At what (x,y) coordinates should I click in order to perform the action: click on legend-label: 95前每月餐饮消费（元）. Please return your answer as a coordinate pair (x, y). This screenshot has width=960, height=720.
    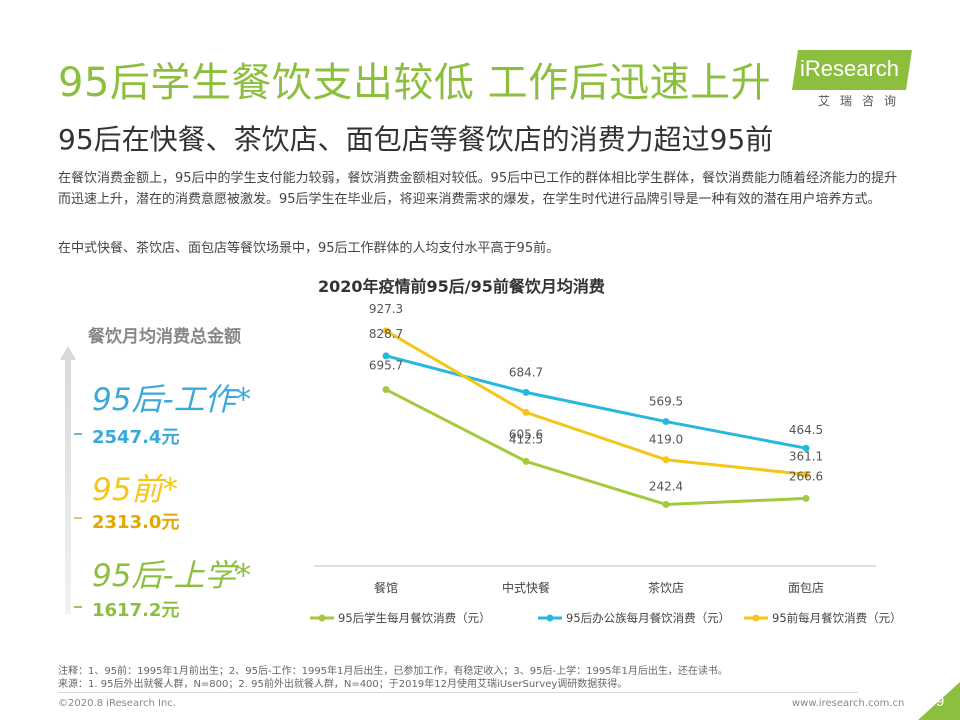
    Looking at the image, I should click on (836, 618).